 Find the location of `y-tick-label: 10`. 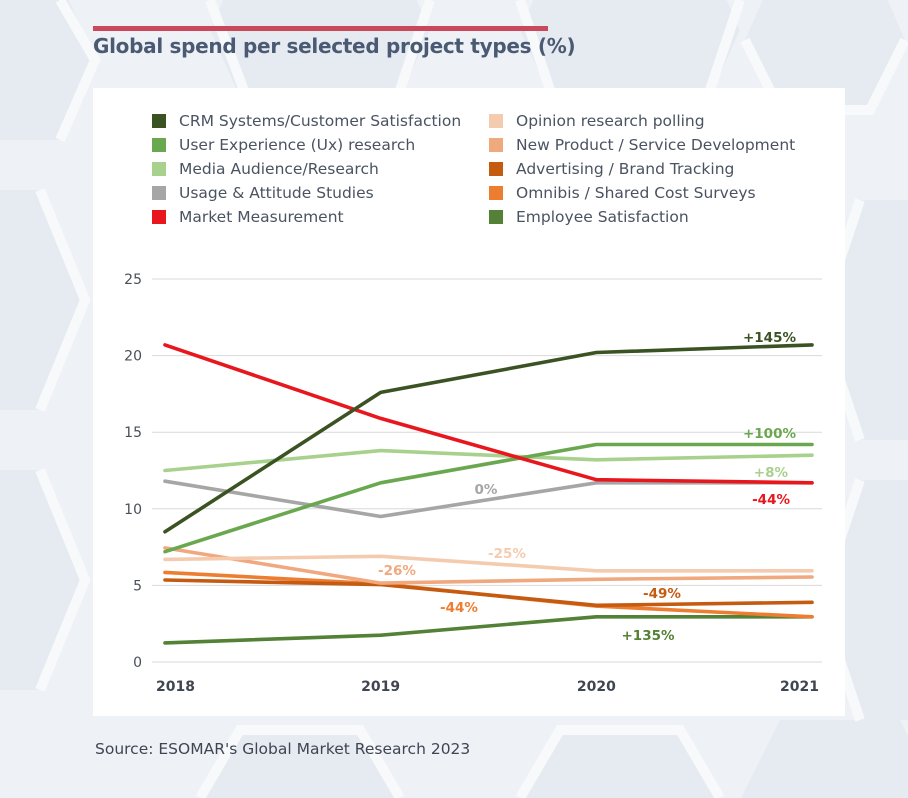

y-tick-label: 10 is located at coordinates (133, 510).